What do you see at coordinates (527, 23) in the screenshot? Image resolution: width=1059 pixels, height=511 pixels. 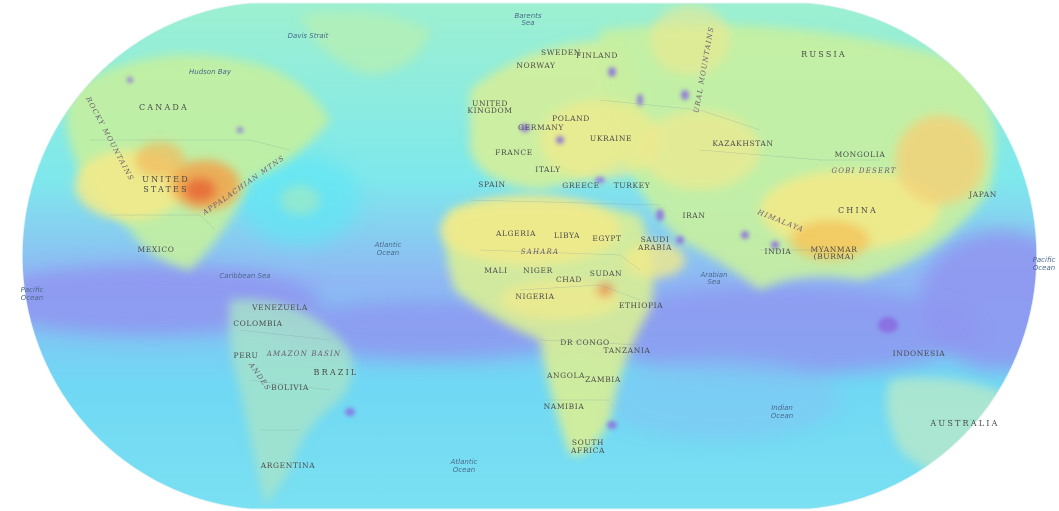 I see `label-barents-2: Sea` at bounding box center [527, 23].